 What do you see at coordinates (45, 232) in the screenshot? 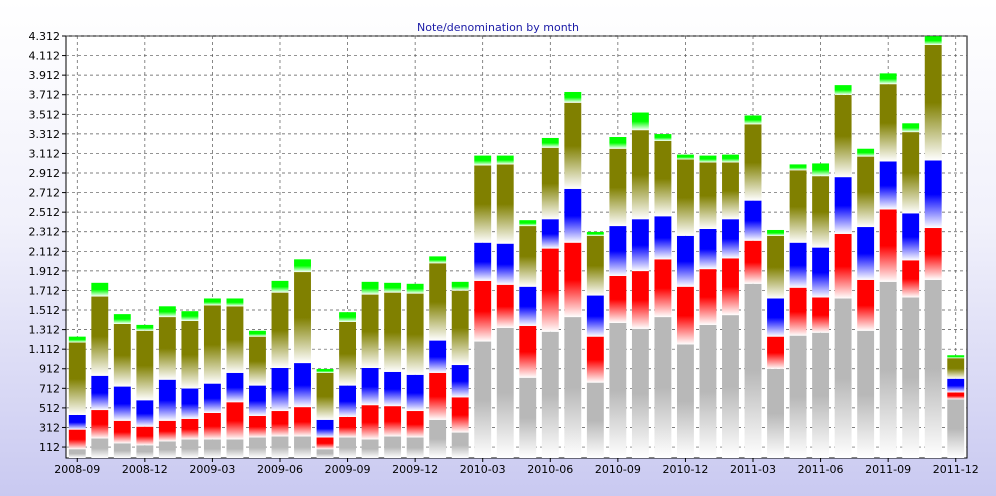
I see `y-tick-label: 2.312` at bounding box center [45, 232].